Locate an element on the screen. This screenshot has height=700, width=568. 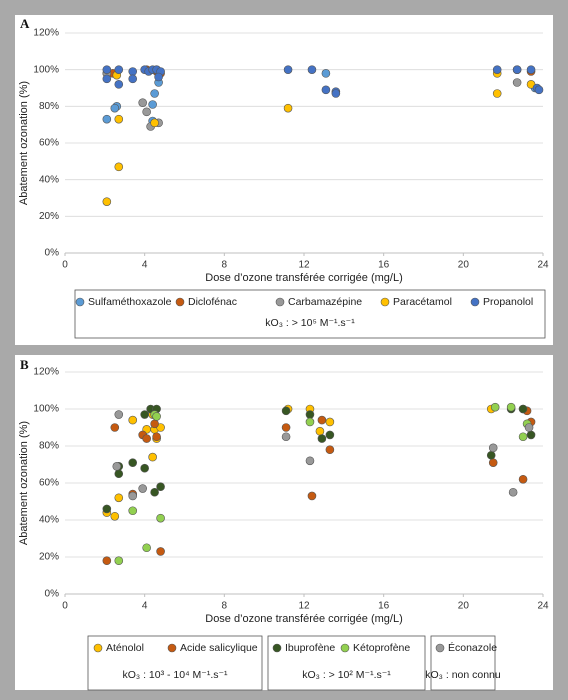
legend-label: Carbamazépine is located at coordinates (325, 302).